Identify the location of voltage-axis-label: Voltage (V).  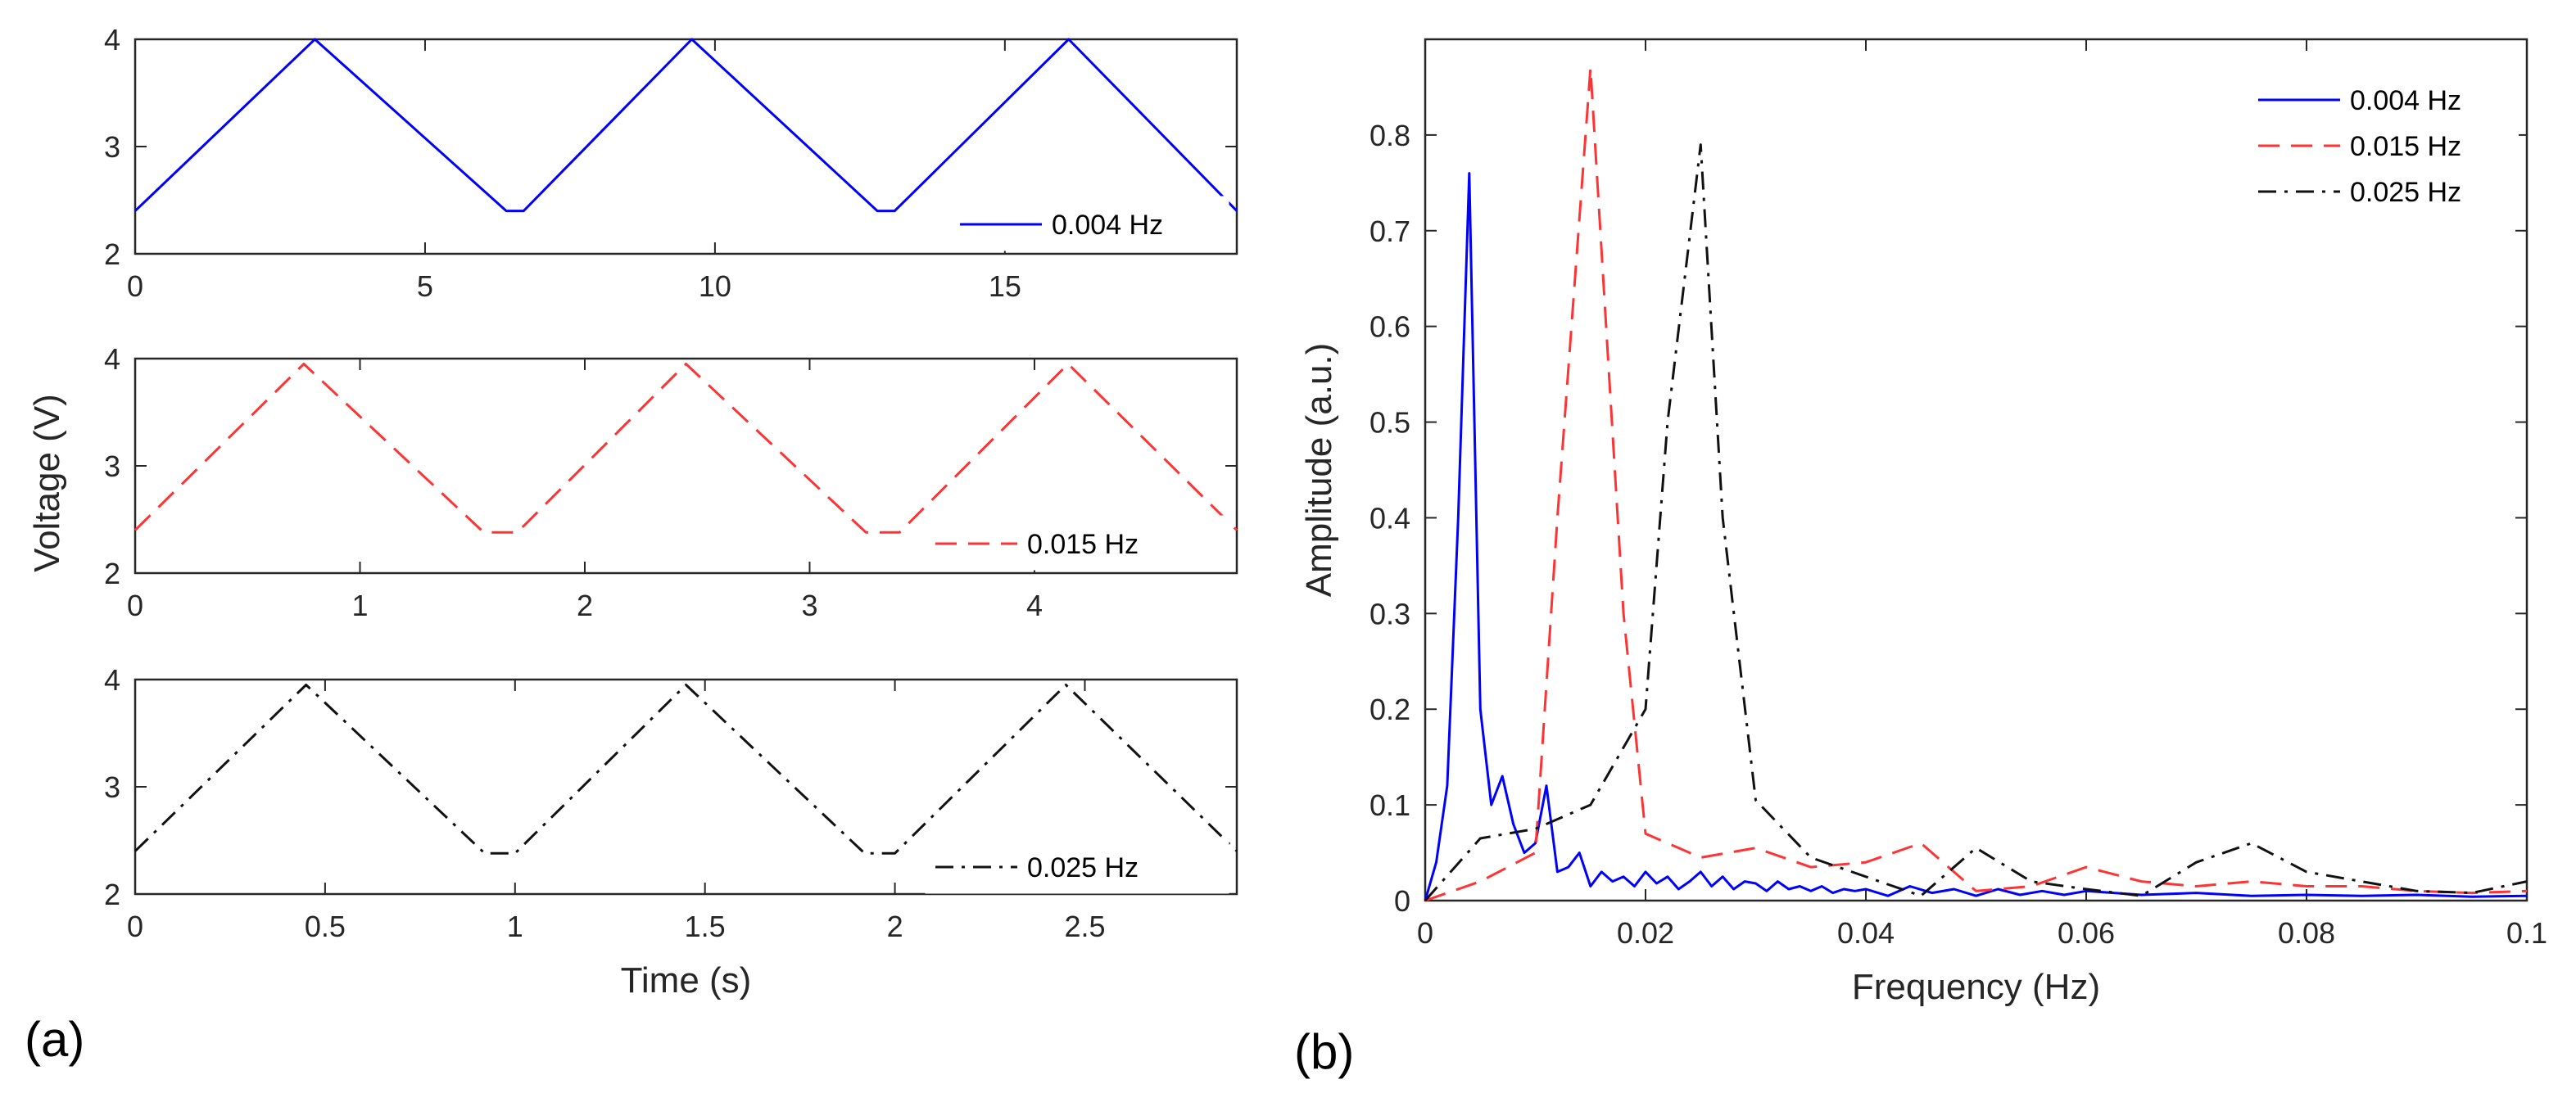
(47, 483).